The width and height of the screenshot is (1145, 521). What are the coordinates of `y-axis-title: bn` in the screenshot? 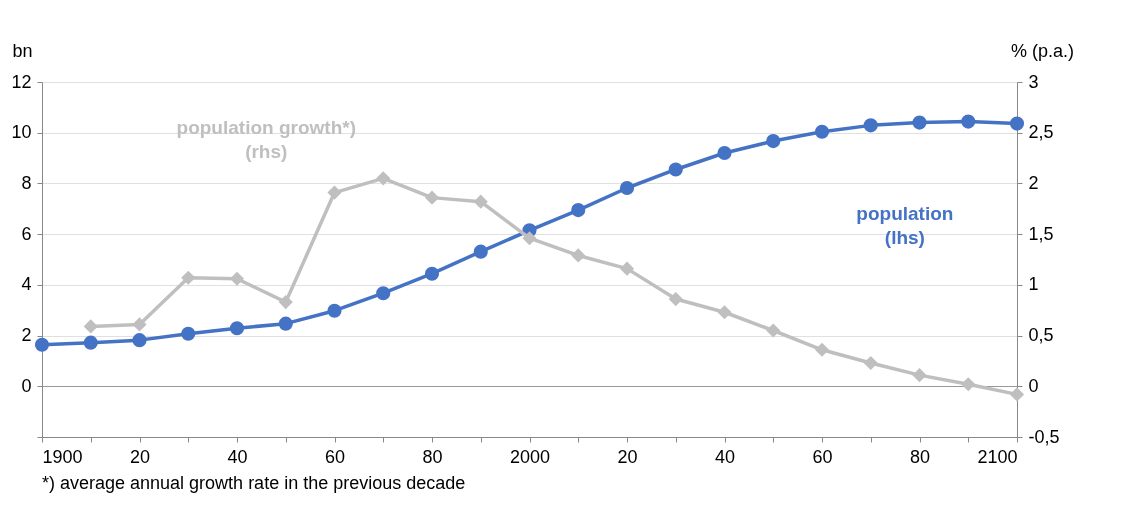 It's located at (22, 50).